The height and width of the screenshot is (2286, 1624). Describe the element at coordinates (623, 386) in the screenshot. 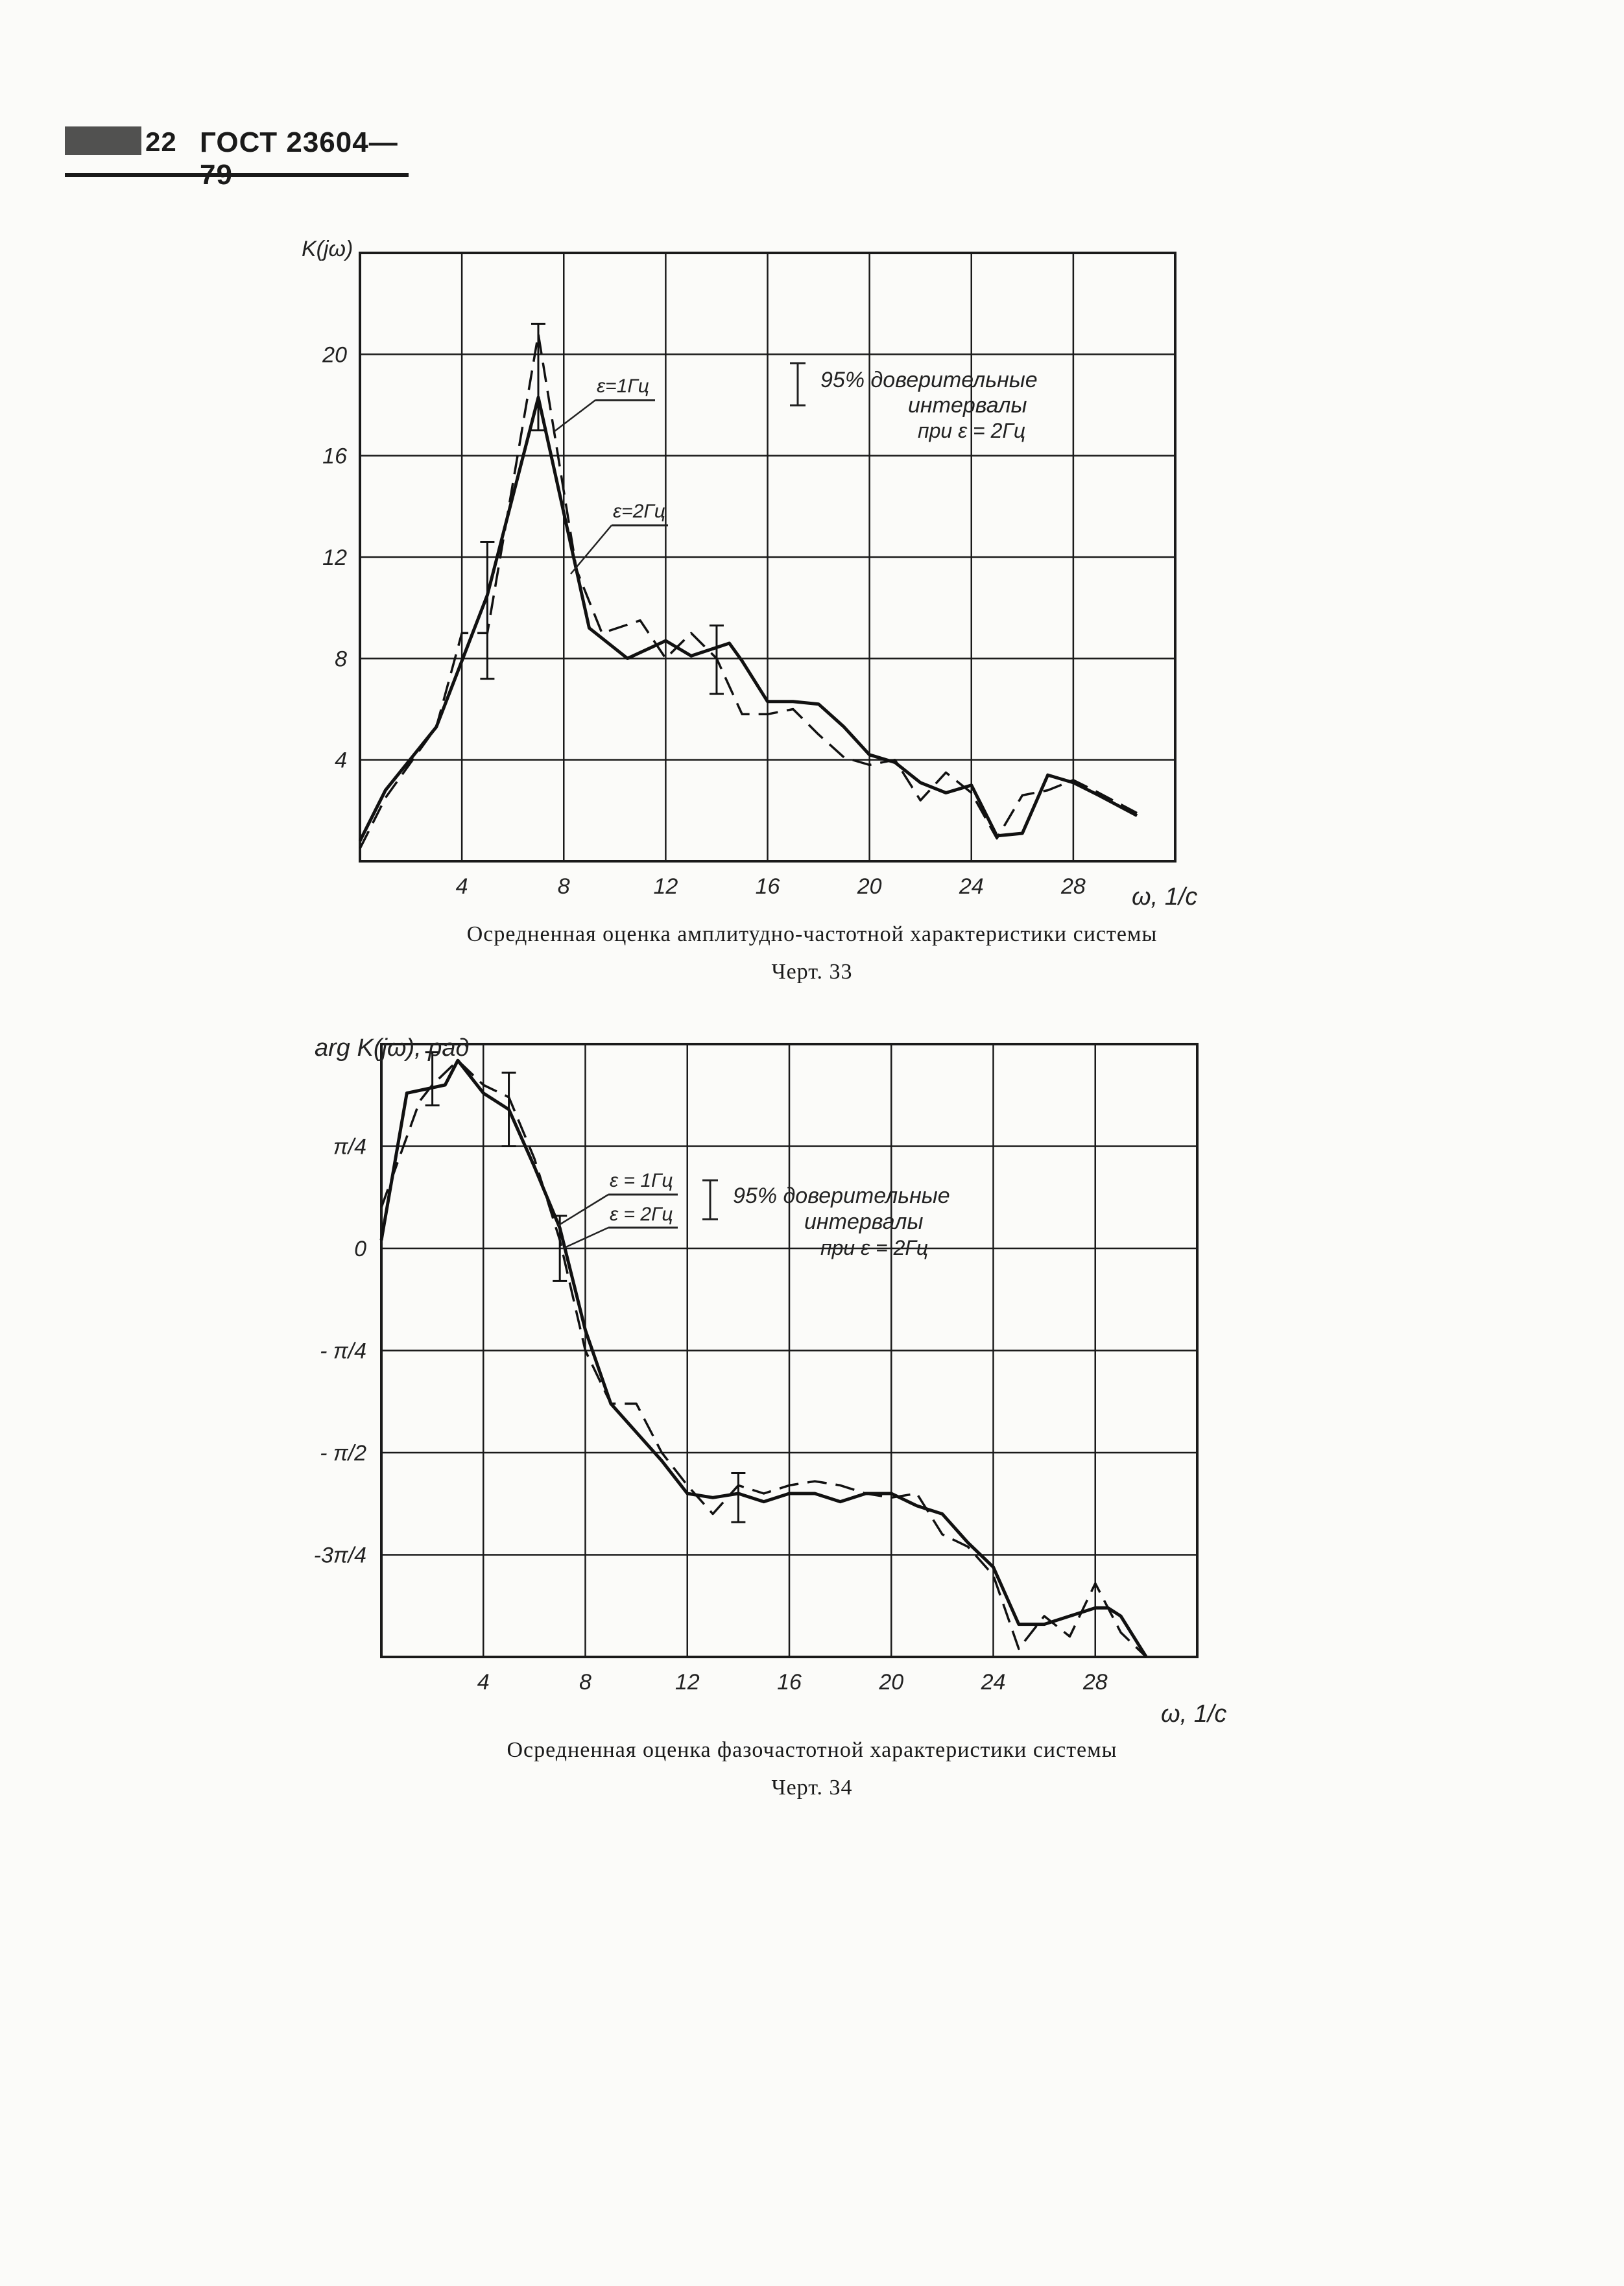

I see `svg-text: ε=1Гц` at that location.